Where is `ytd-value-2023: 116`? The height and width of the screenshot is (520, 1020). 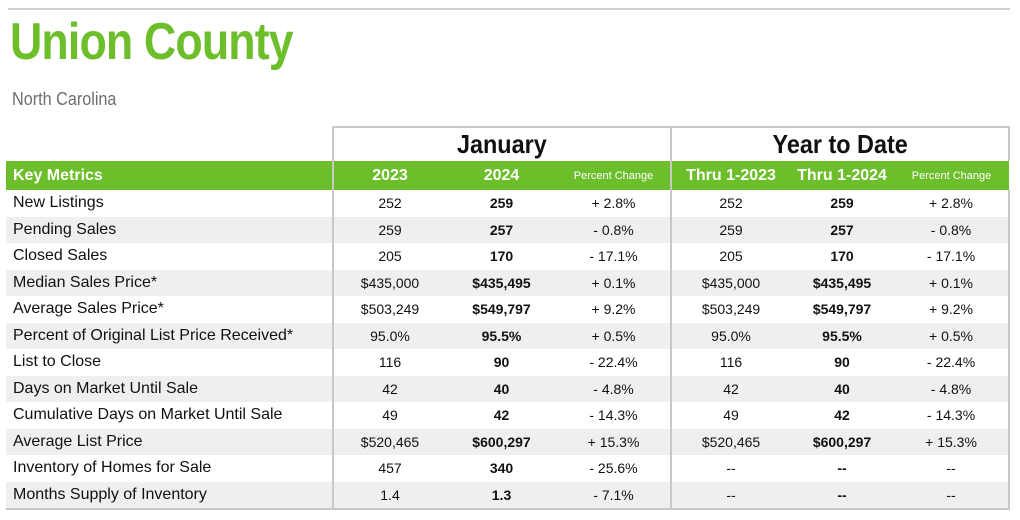
ytd-value-2023: 116 is located at coordinates (730, 362).